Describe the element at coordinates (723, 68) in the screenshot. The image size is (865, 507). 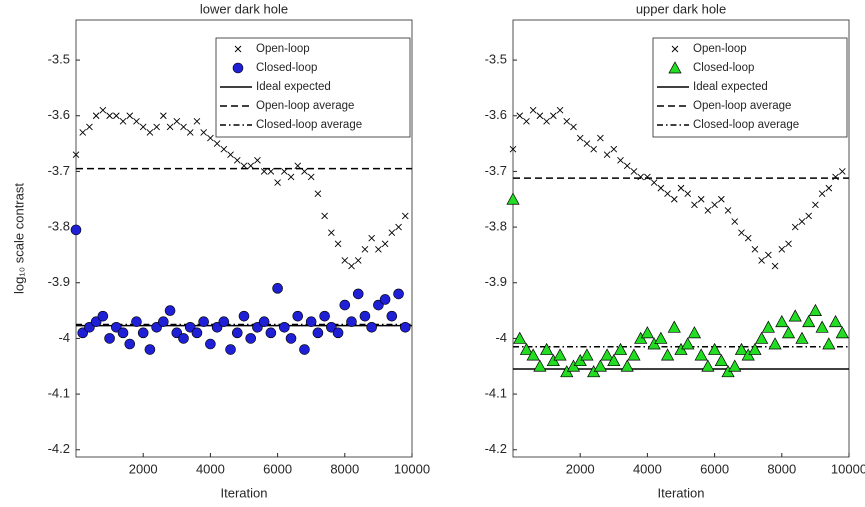
I see `legend-label: Closed-loop` at that location.